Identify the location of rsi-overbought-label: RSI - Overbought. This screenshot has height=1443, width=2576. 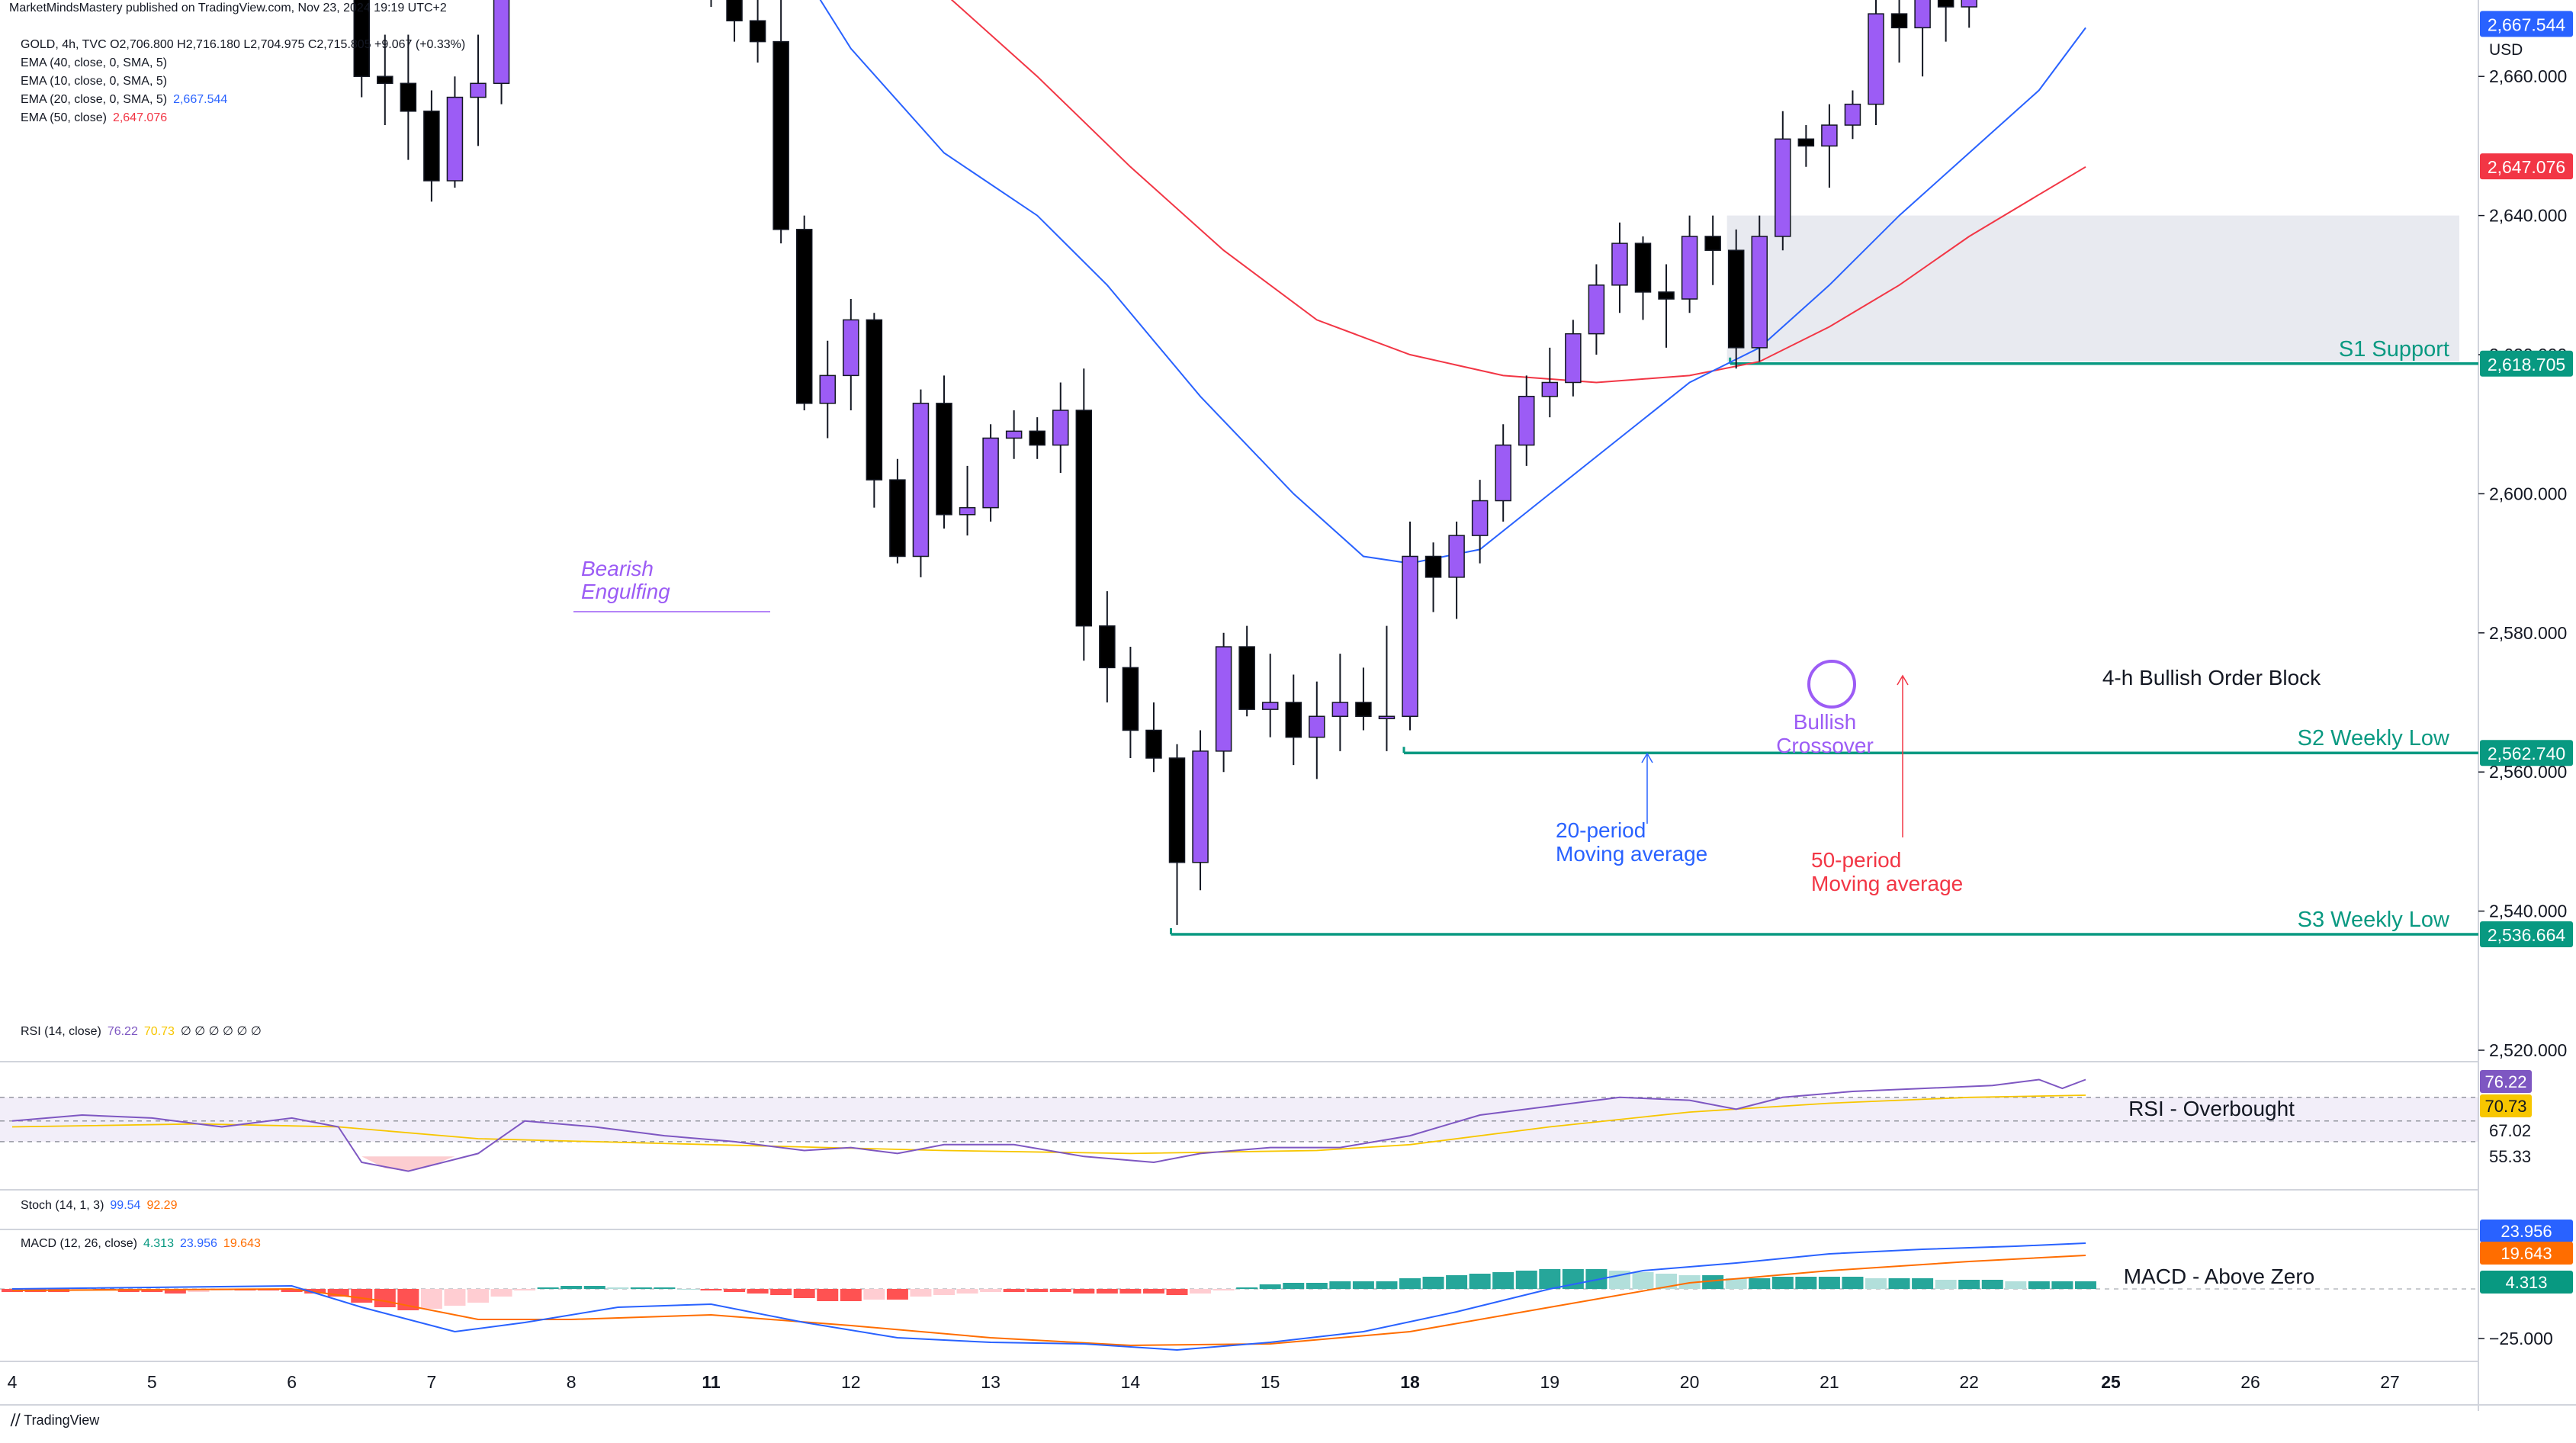
(2211, 1108).